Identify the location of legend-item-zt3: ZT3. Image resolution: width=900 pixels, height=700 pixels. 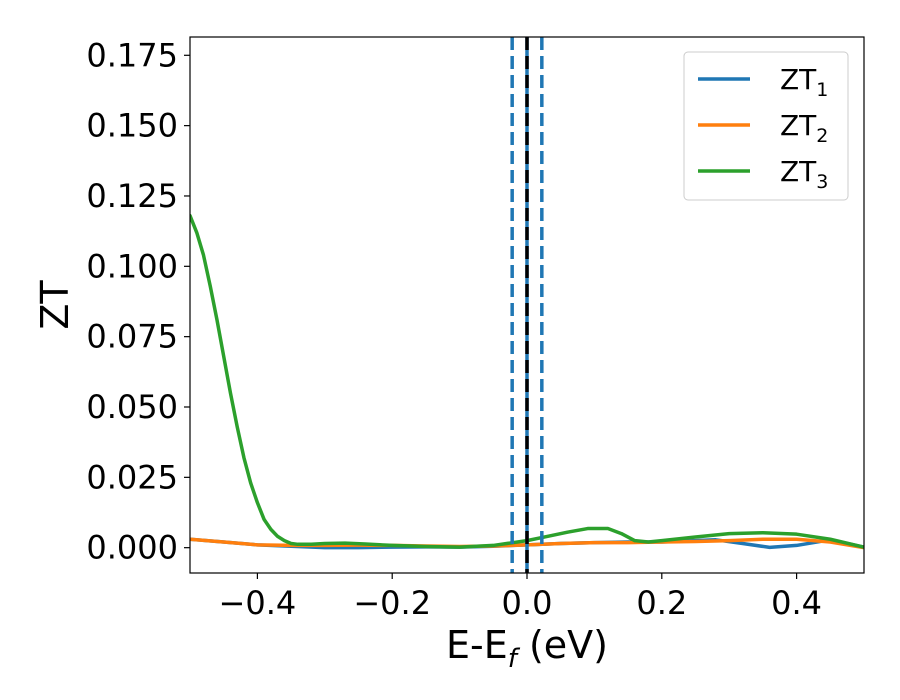
(763, 174).